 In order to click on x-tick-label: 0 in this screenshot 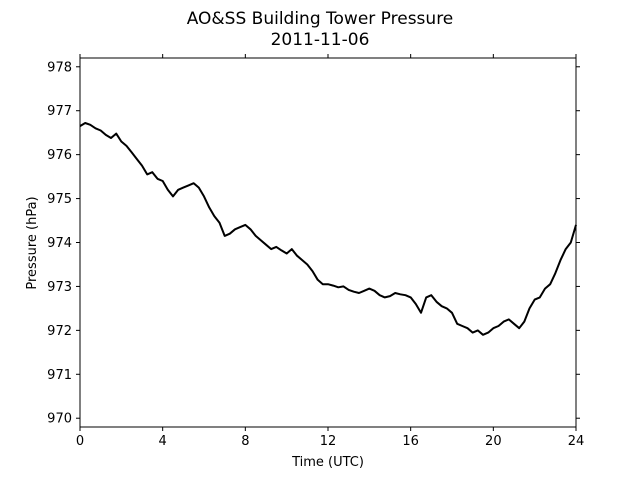, I will do `click(80, 441)`.